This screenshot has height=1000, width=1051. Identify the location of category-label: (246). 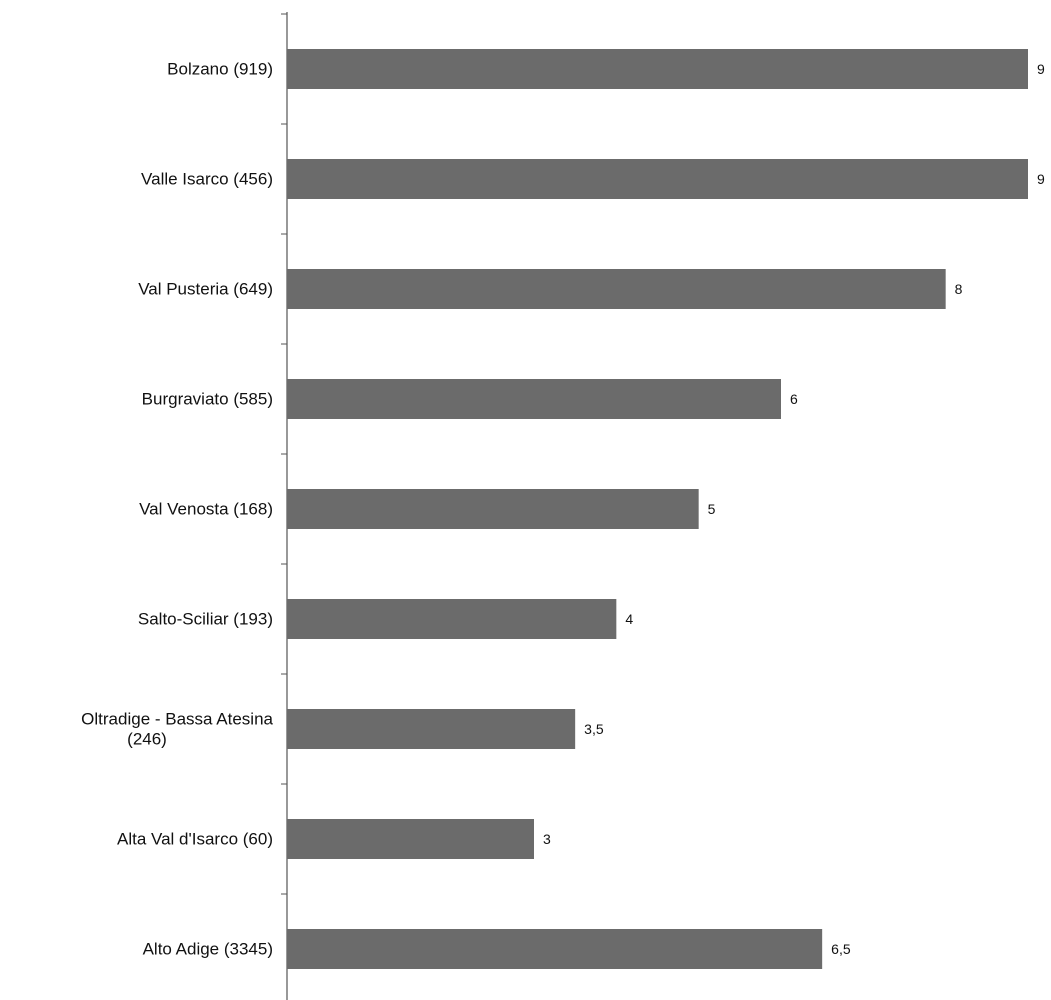
(147, 739).